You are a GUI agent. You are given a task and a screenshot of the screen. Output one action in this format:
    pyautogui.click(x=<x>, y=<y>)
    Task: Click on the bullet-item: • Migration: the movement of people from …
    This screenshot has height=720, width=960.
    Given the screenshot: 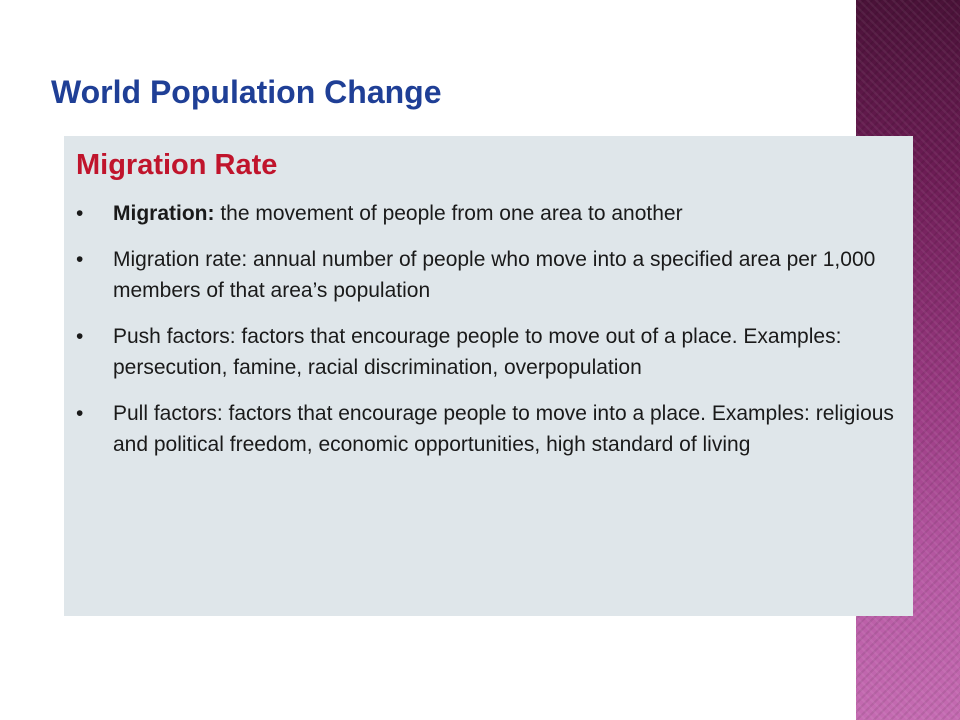 What is the action you would take?
    pyautogui.click(x=488, y=213)
    